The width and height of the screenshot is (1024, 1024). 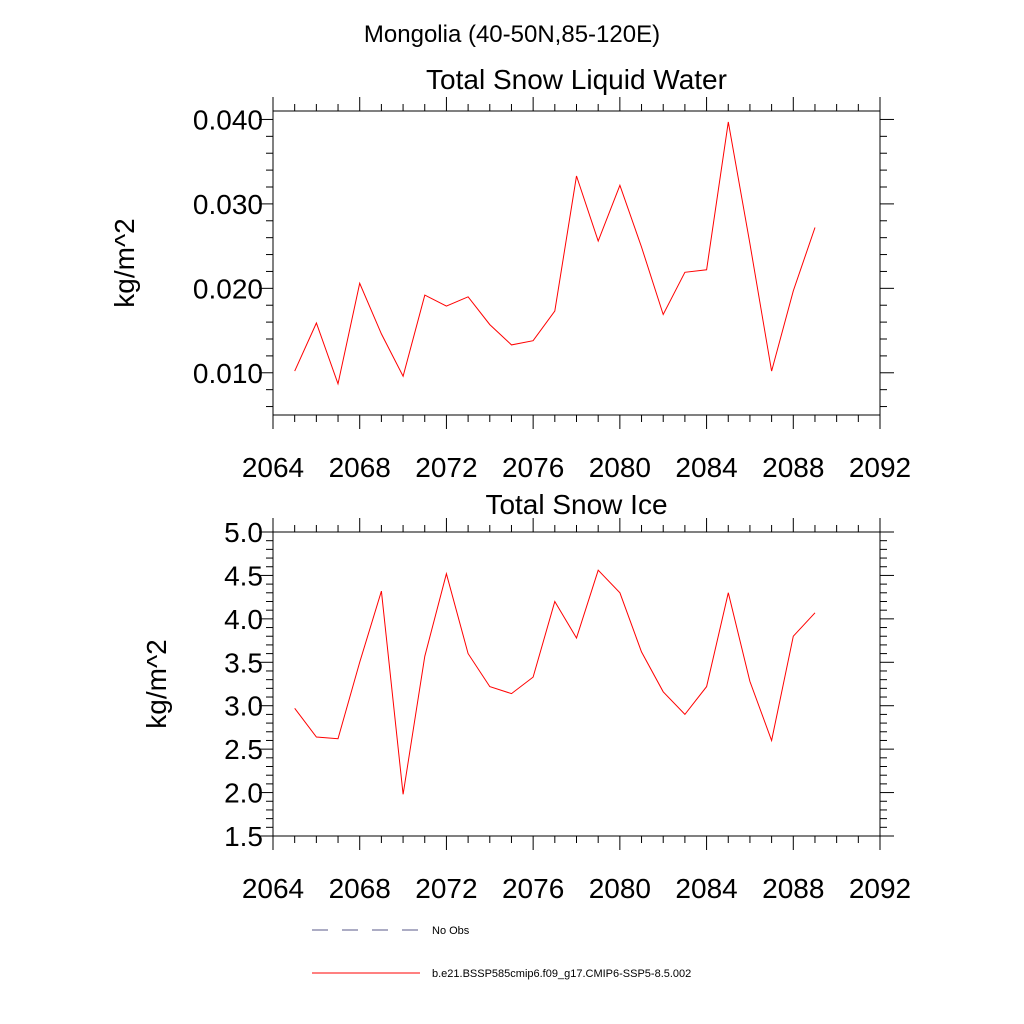 What do you see at coordinates (228, 204) in the screenshot?
I see `y-tick-label: 0.030` at bounding box center [228, 204].